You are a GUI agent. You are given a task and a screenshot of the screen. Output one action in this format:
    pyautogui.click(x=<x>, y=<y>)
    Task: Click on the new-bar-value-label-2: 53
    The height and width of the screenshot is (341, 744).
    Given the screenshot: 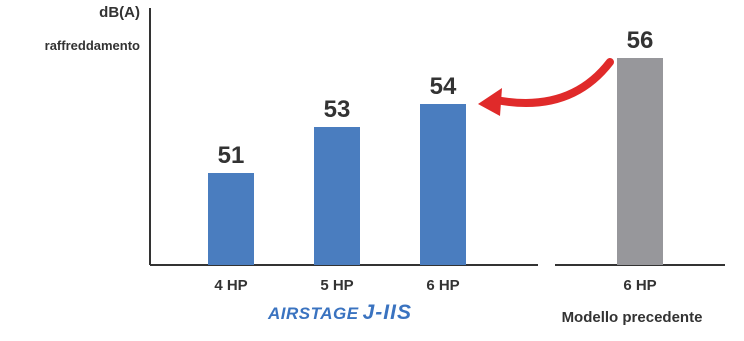 What is the action you would take?
    pyautogui.click(x=337, y=109)
    